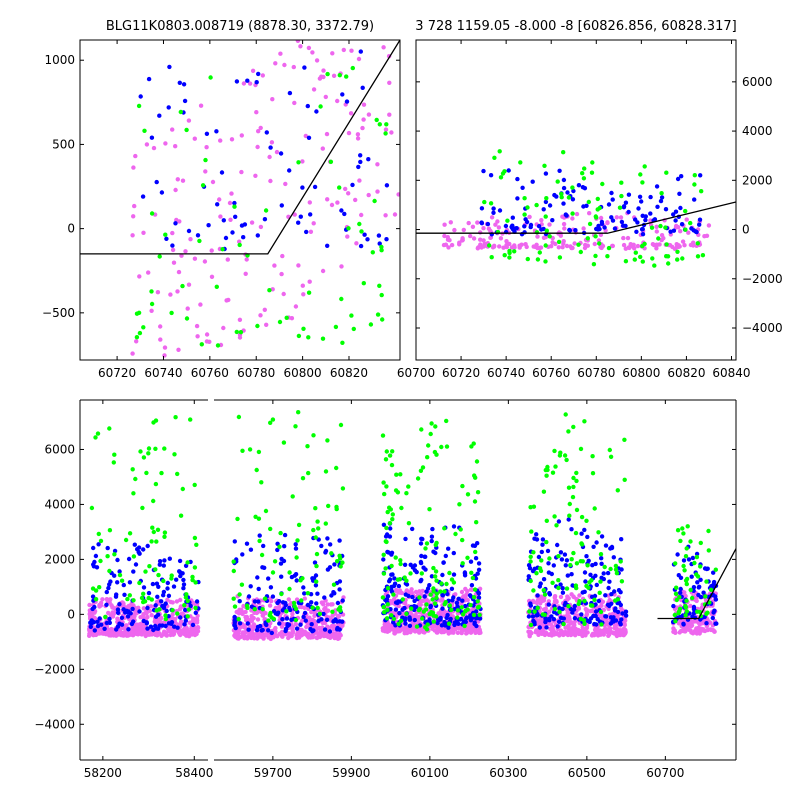  What do you see at coordinates (194, 773) in the screenshot?
I see `x-tick-label: 58400` at bounding box center [194, 773].